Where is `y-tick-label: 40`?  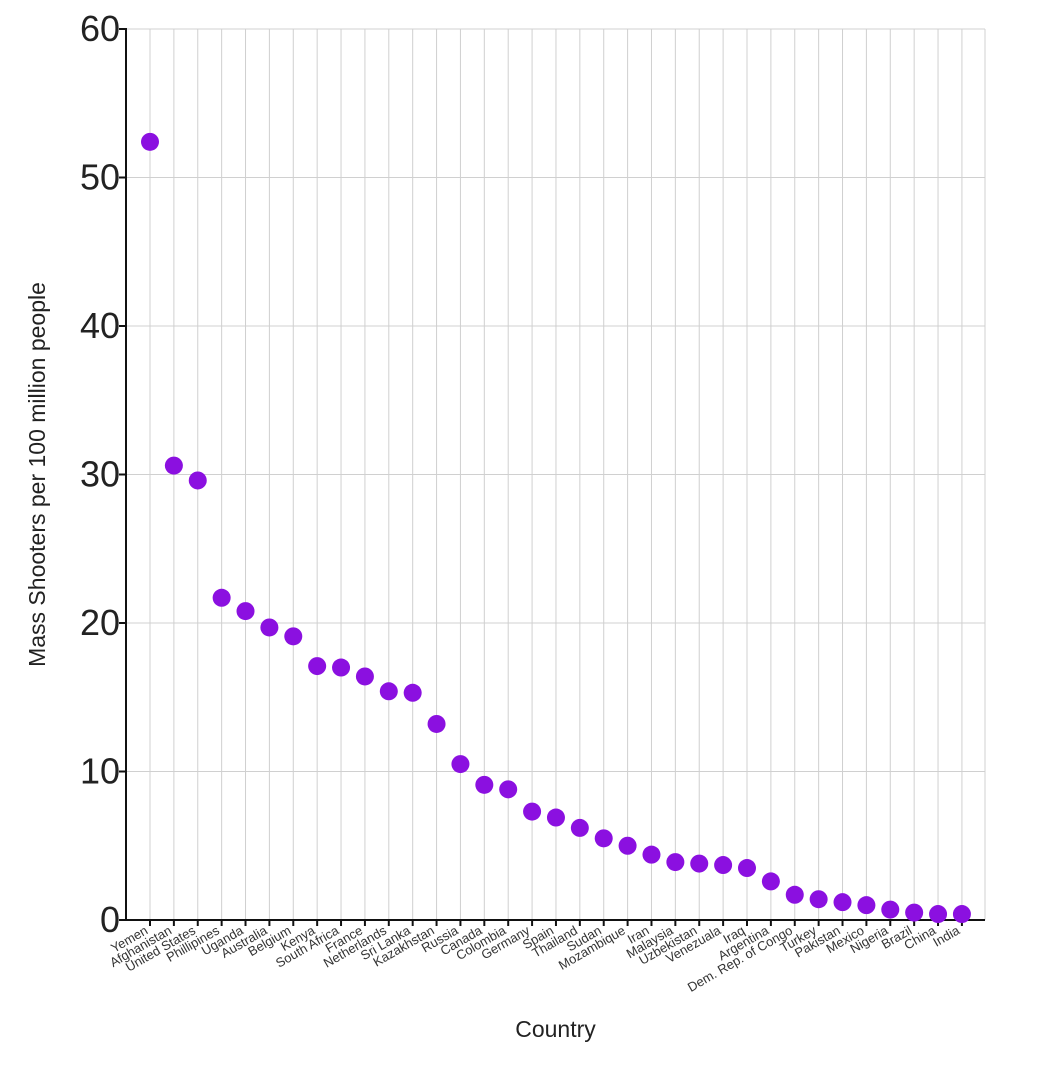
y-tick-label: 40 is located at coordinates (100, 325).